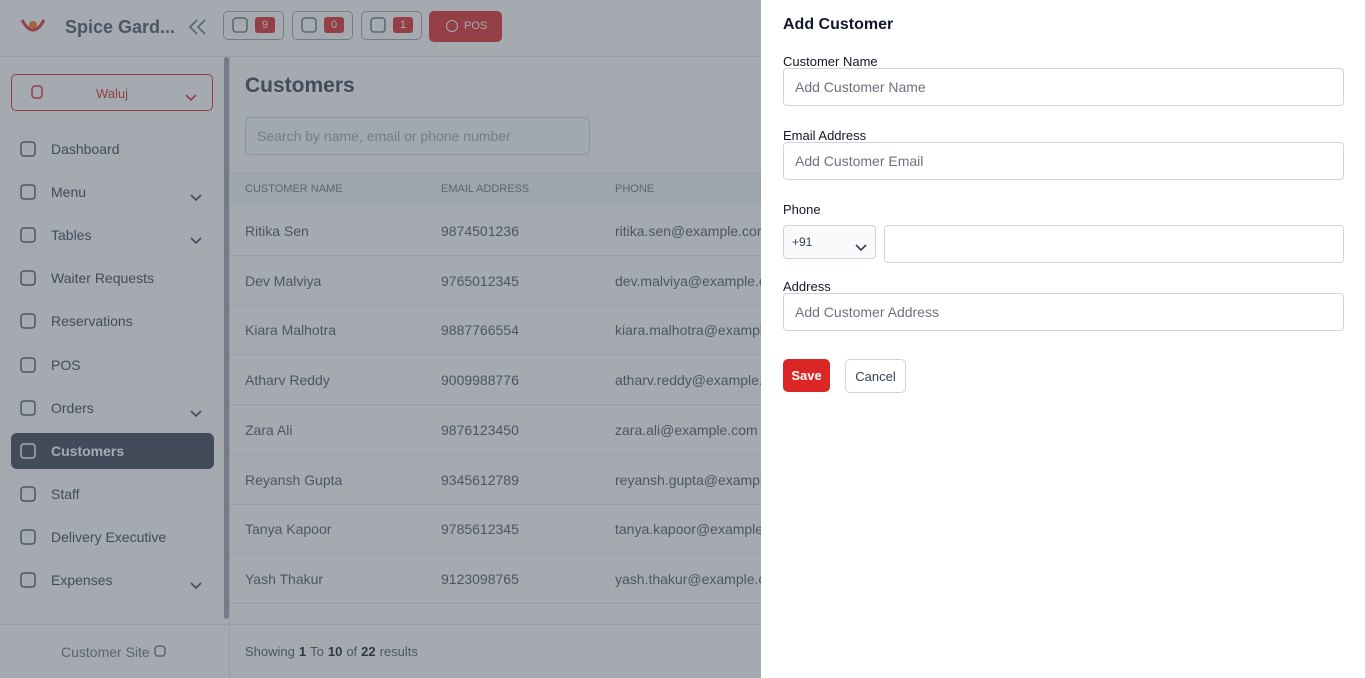 The width and height of the screenshot is (1365, 678). Describe the element at coordinates (1114, 244) in the screenshot. I see `phone-input` at that location.